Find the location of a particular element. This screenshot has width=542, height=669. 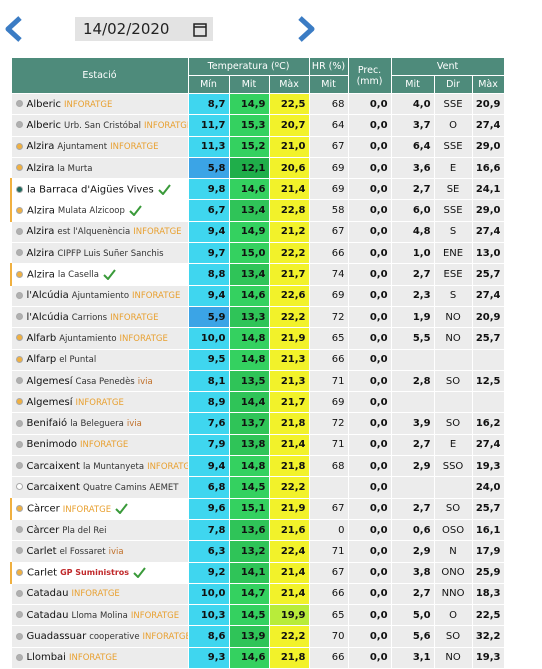

station-sub: Casa Penedès is located at coordinates (105, 381).